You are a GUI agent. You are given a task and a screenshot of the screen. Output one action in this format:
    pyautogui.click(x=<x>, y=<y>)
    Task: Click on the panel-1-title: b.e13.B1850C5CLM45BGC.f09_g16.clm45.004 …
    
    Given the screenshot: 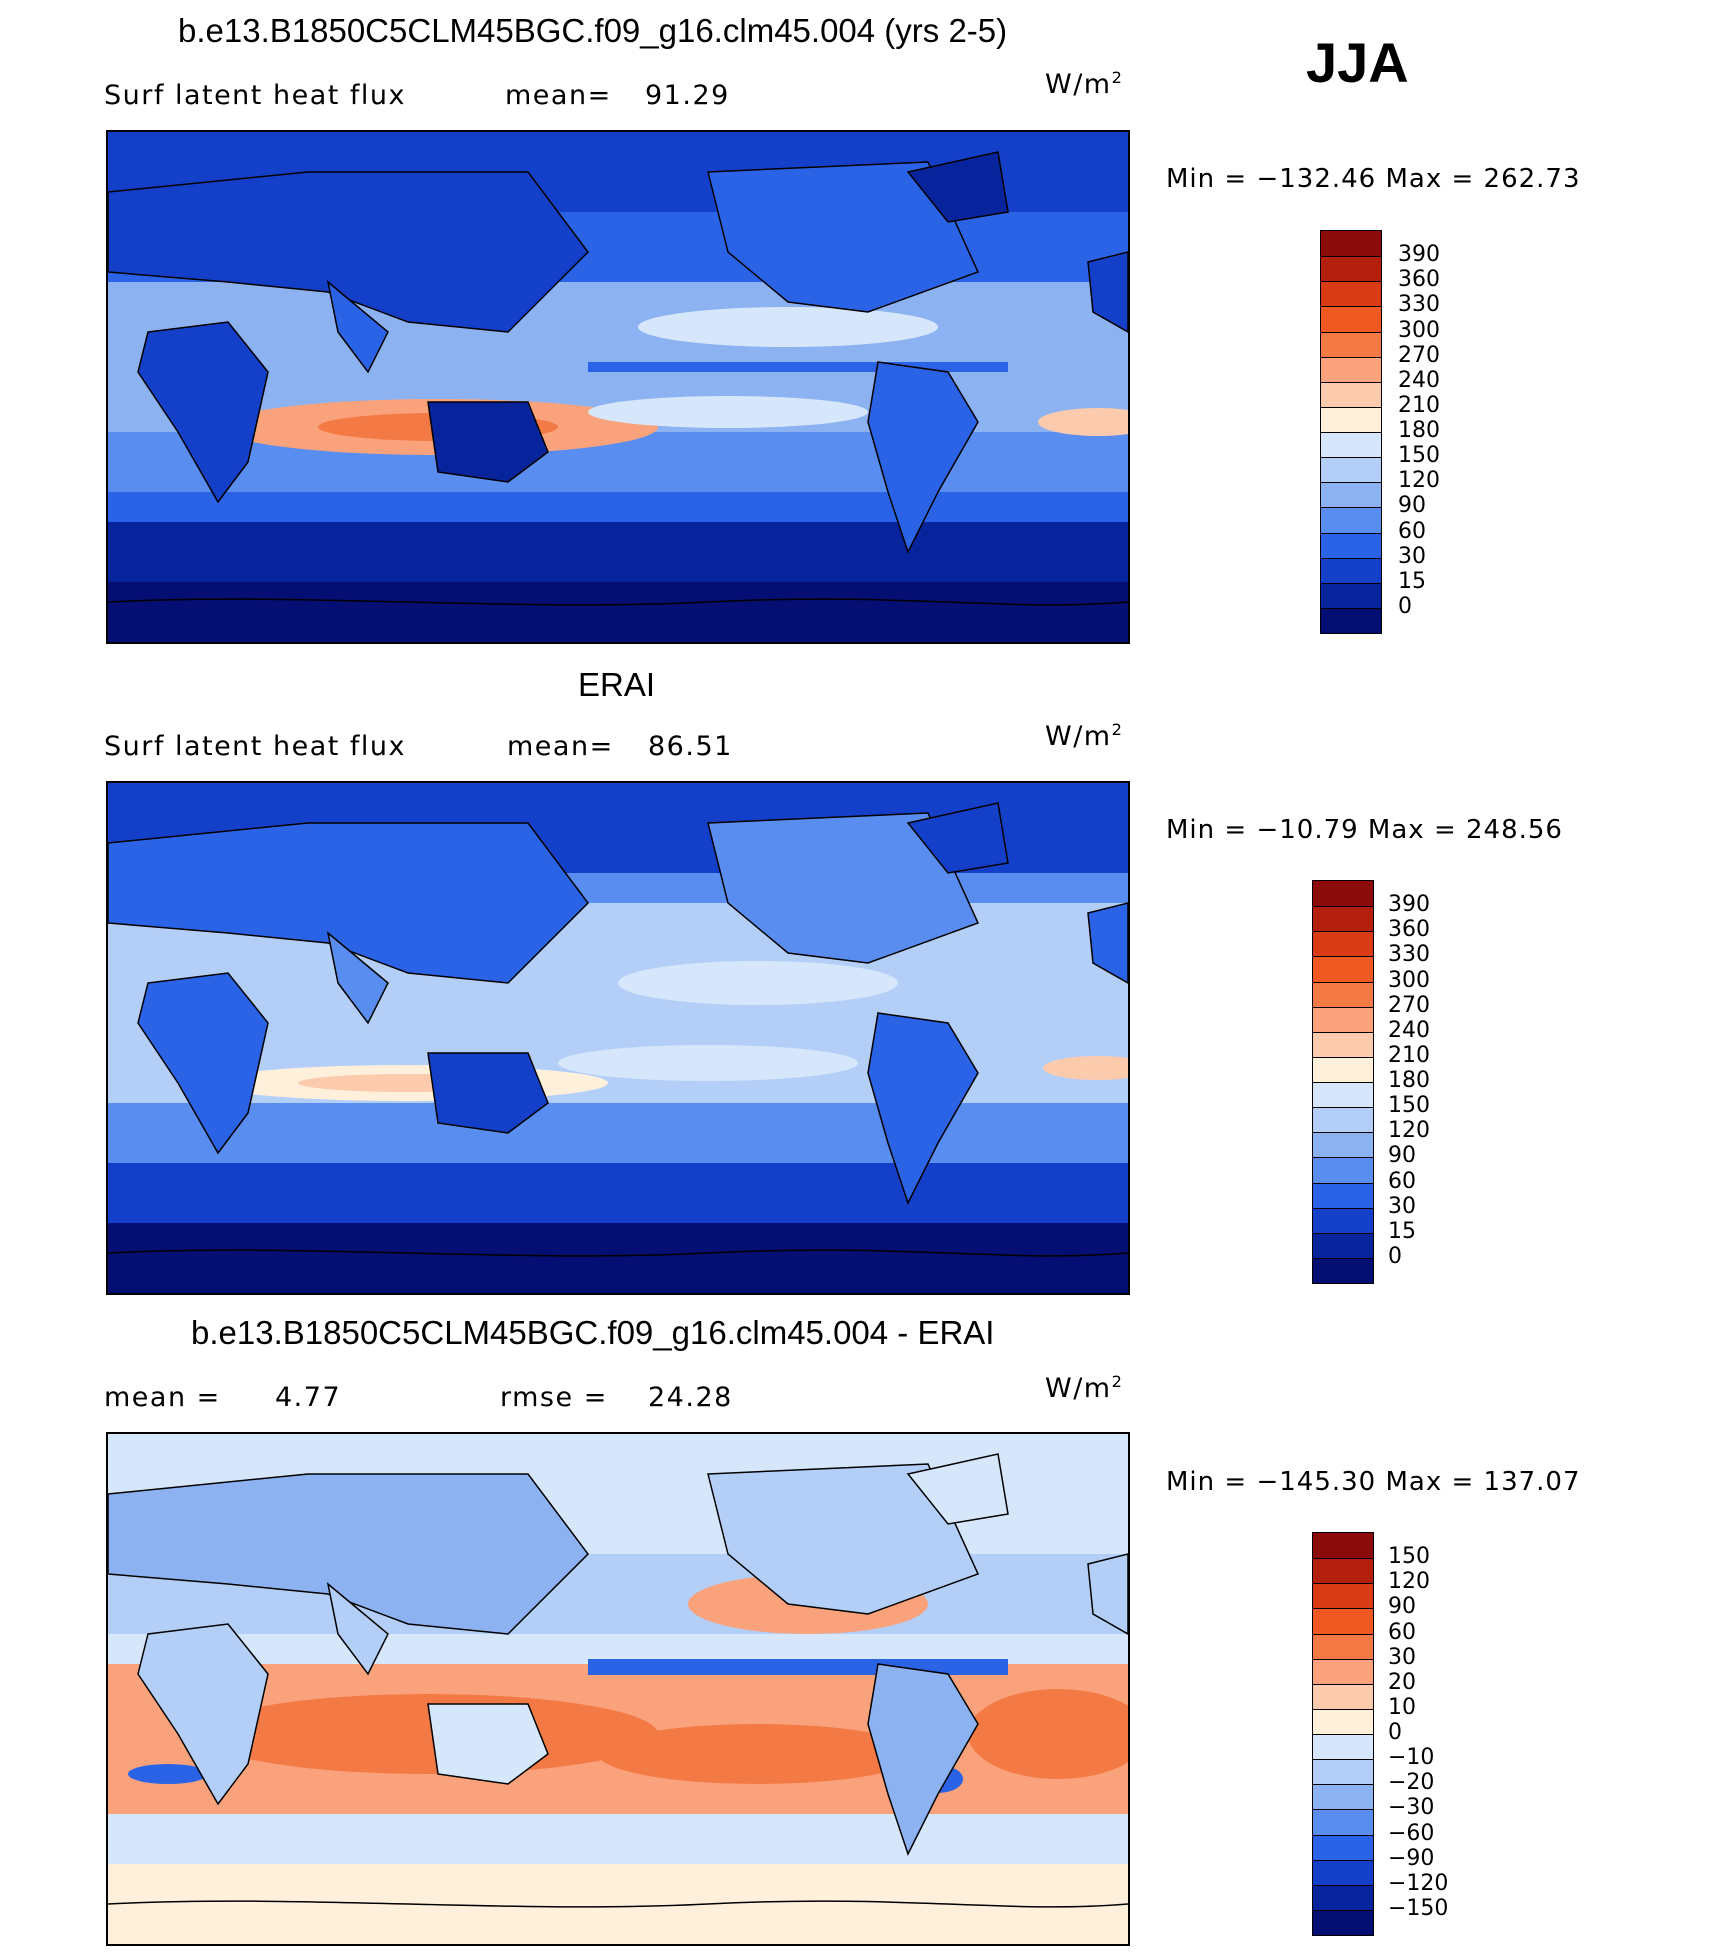 What is the action you would take?
    pyautogui.click(x=593, y=30)
    